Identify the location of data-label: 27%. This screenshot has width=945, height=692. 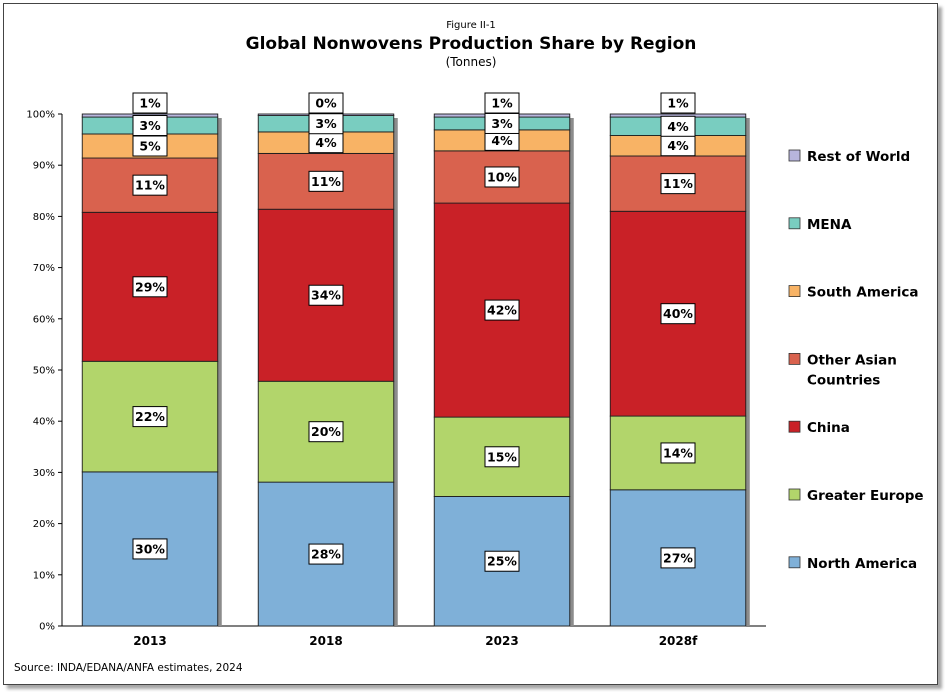
(678, 557).